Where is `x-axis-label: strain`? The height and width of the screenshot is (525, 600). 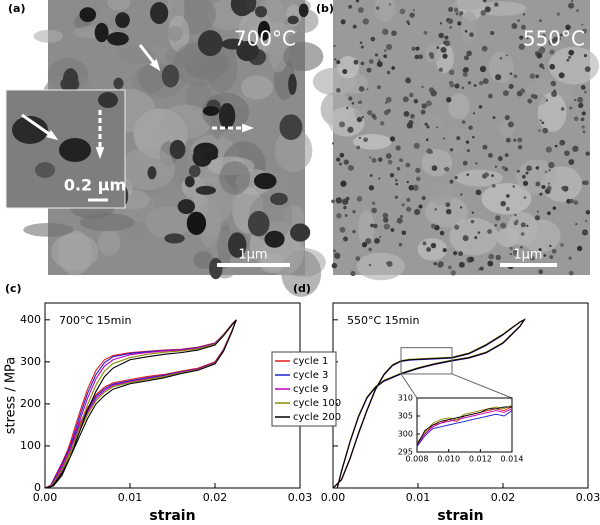 x-axis-label: strain is located at coordinates (172, 516).